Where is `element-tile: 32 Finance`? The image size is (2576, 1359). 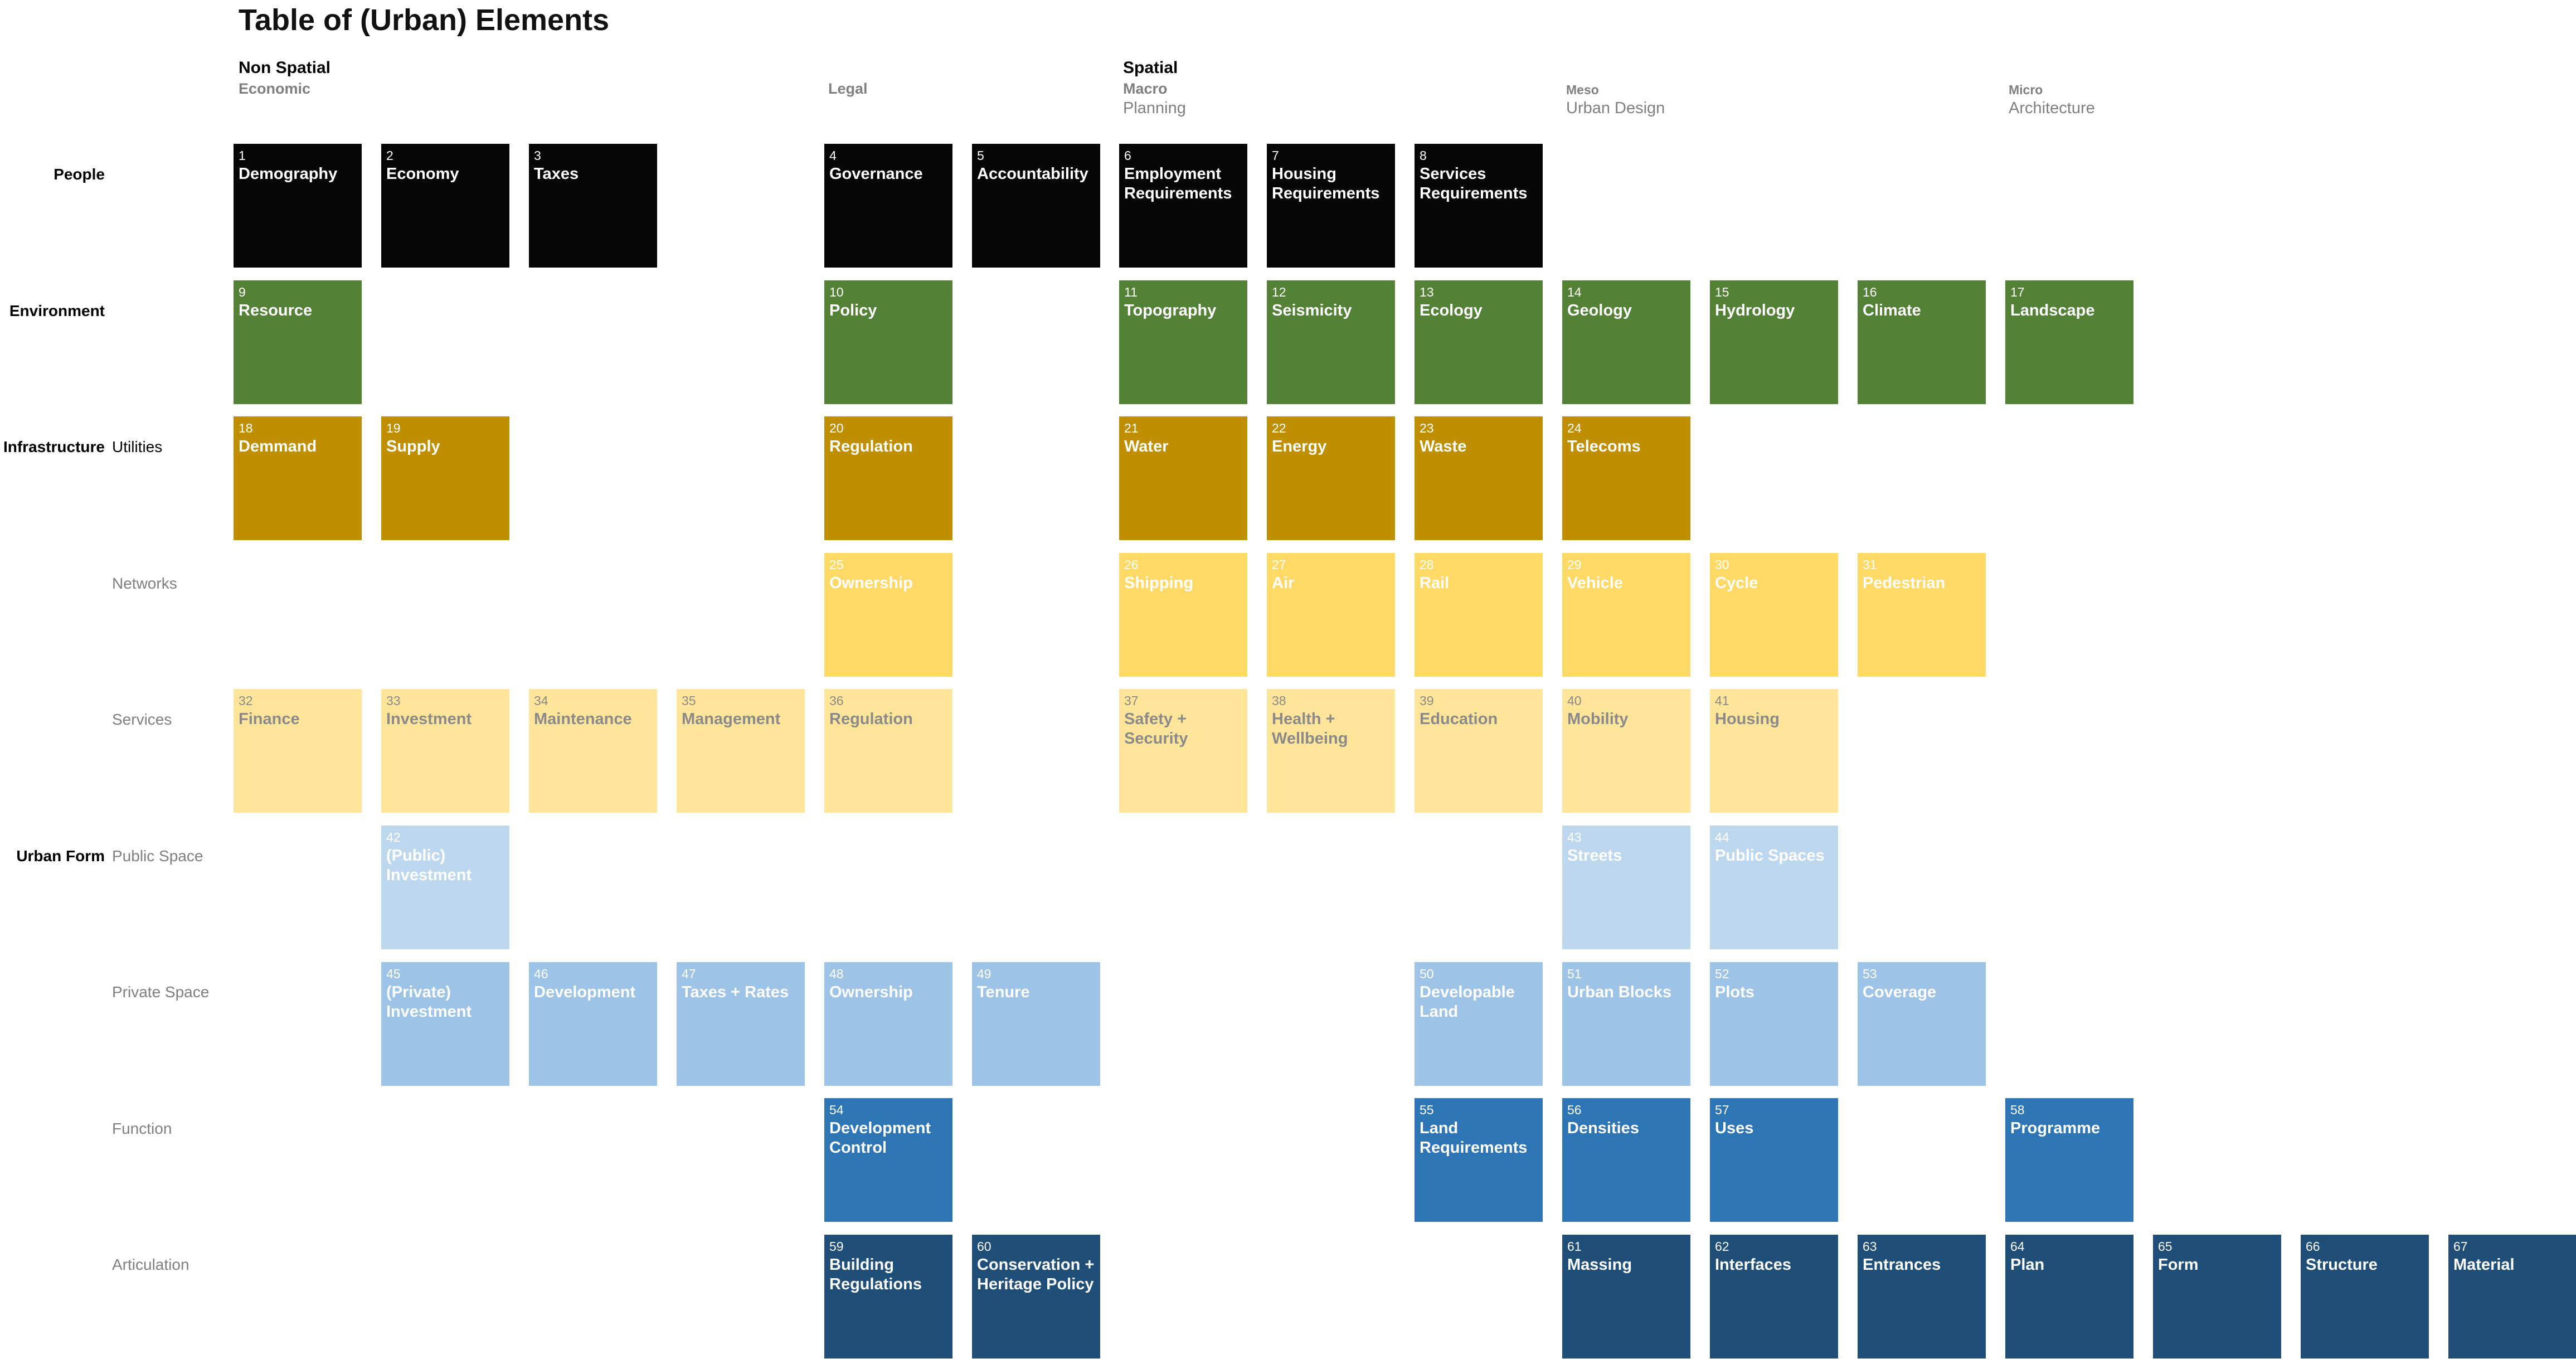
element-tile: 32 Finance is located at coordinates (298, 751).